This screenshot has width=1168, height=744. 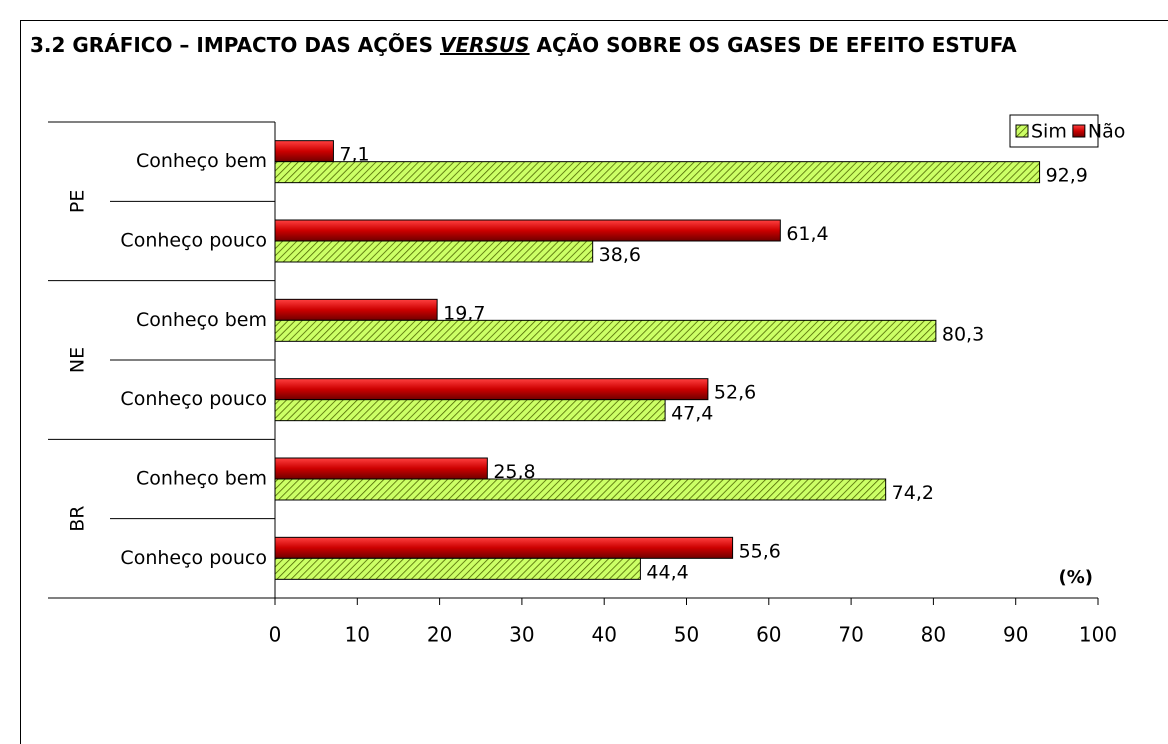 I want to click on value-label: 47,4, so click(x=692, y=414).